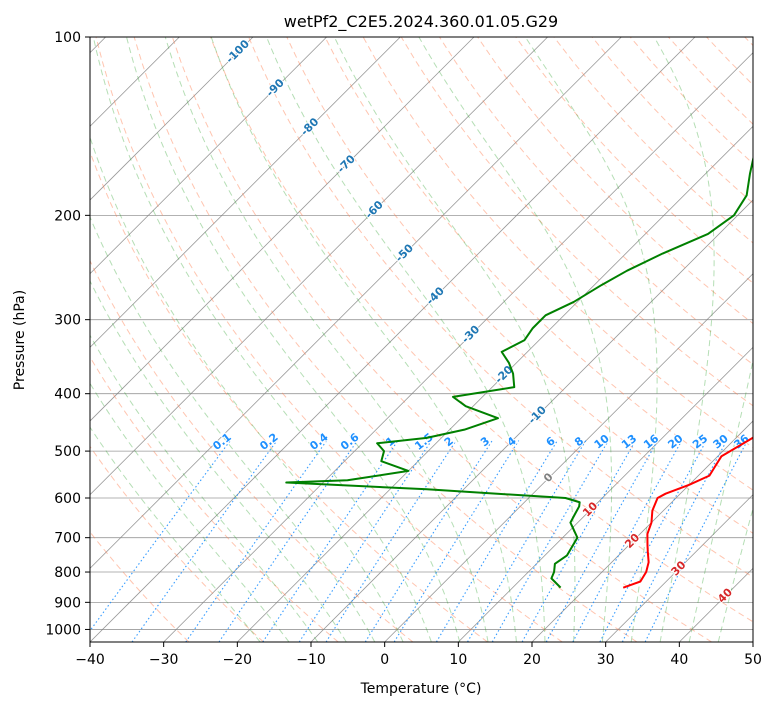  I want to click on y-tick-label: 100, so click(67, 38).